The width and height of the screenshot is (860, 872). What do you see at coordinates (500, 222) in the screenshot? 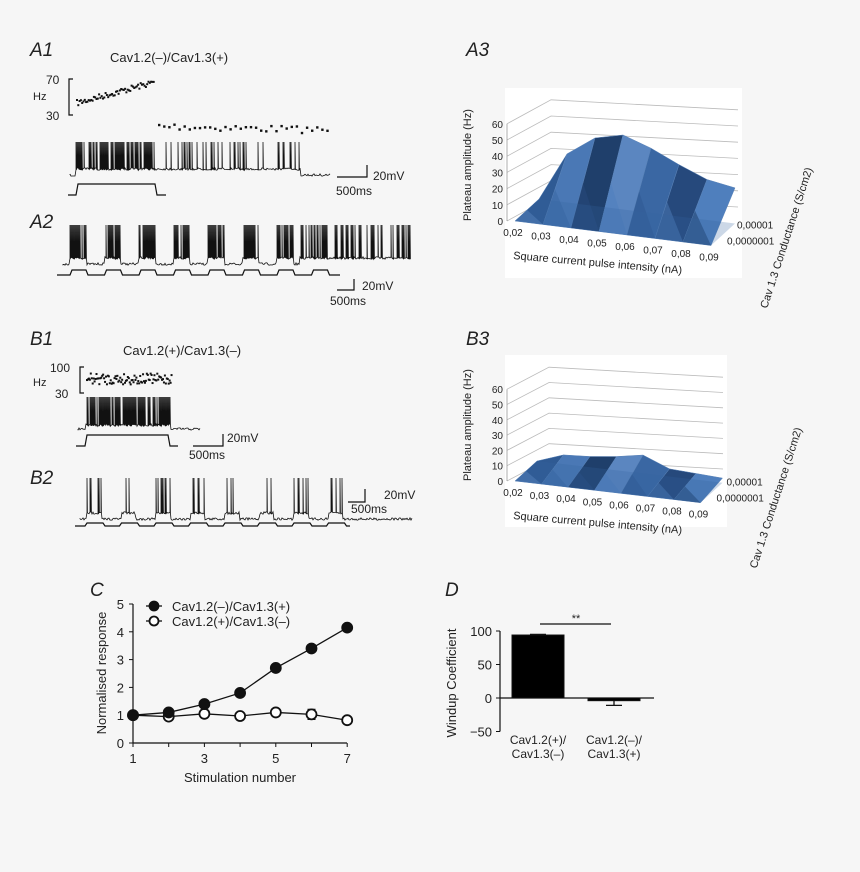
I see `a3-y-tick-label: 0` at bounding box center [500, 222].